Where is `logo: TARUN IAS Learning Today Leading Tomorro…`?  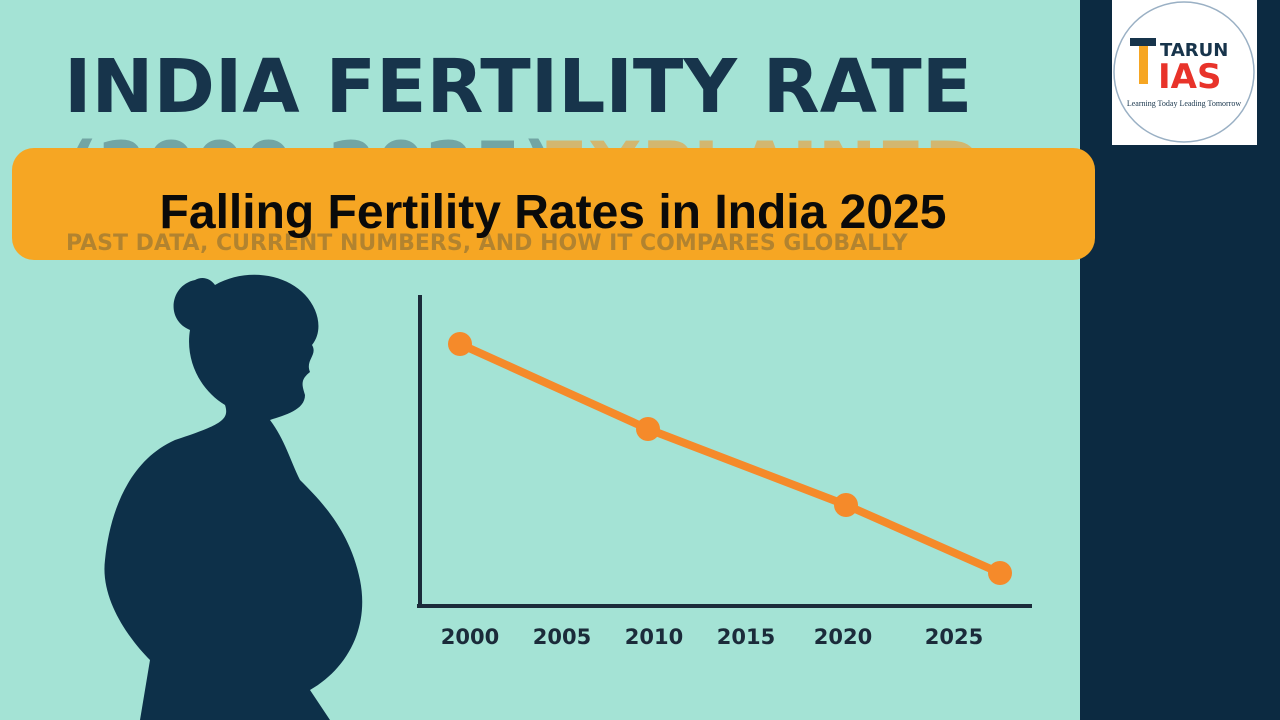 logo: TARUN IAS Learning Today Leading Tomorro… is located at coordinates (1184, 72).